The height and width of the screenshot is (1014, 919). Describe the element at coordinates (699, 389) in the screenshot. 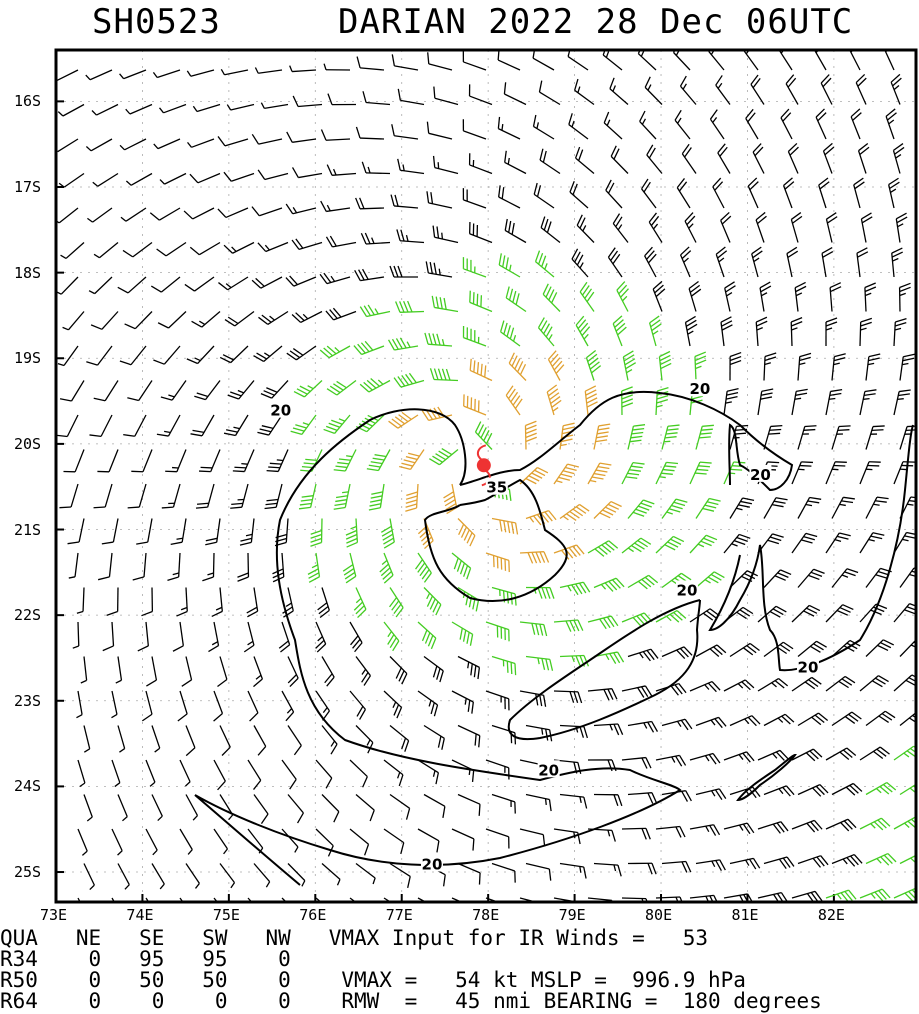

I see `contour-label: 20` at that location.